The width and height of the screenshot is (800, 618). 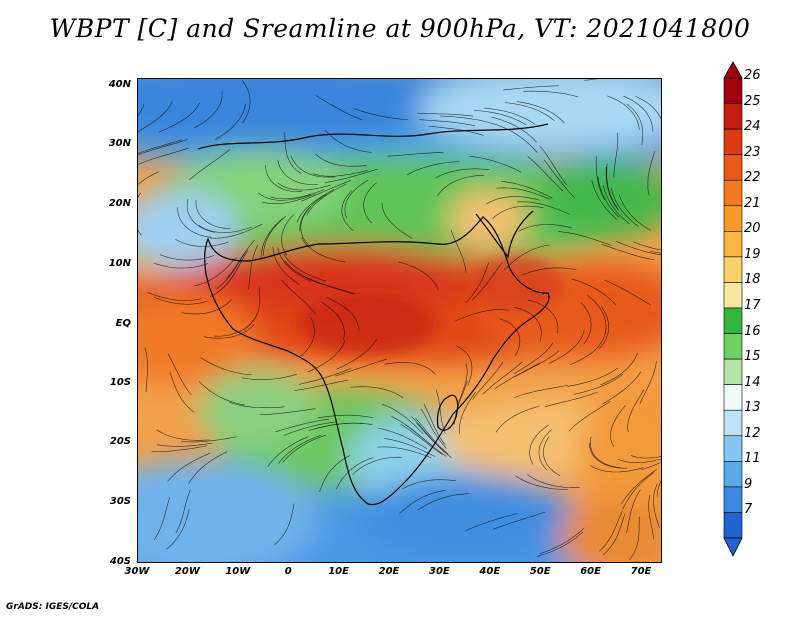 What do you see at coordinates (590, 571) in the screenshot?
I see `lon-tick-label: 60E` at bounding box center [590, 571].